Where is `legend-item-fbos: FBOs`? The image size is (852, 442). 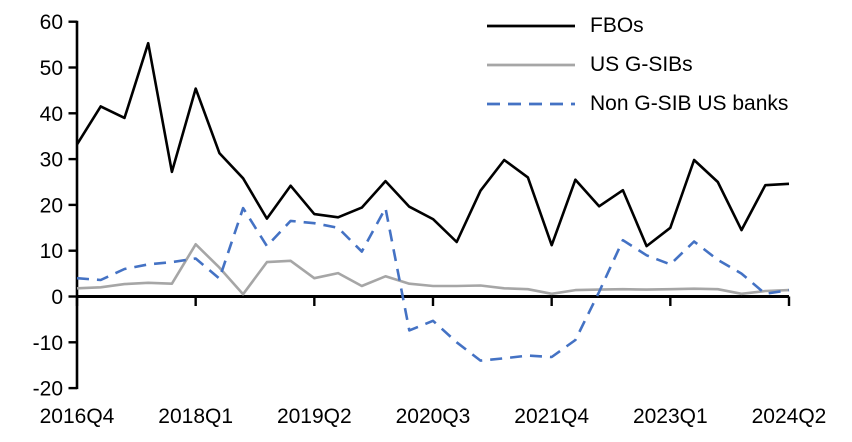
legend-item-fbos: FBOs is located at coordinates (637, 25).